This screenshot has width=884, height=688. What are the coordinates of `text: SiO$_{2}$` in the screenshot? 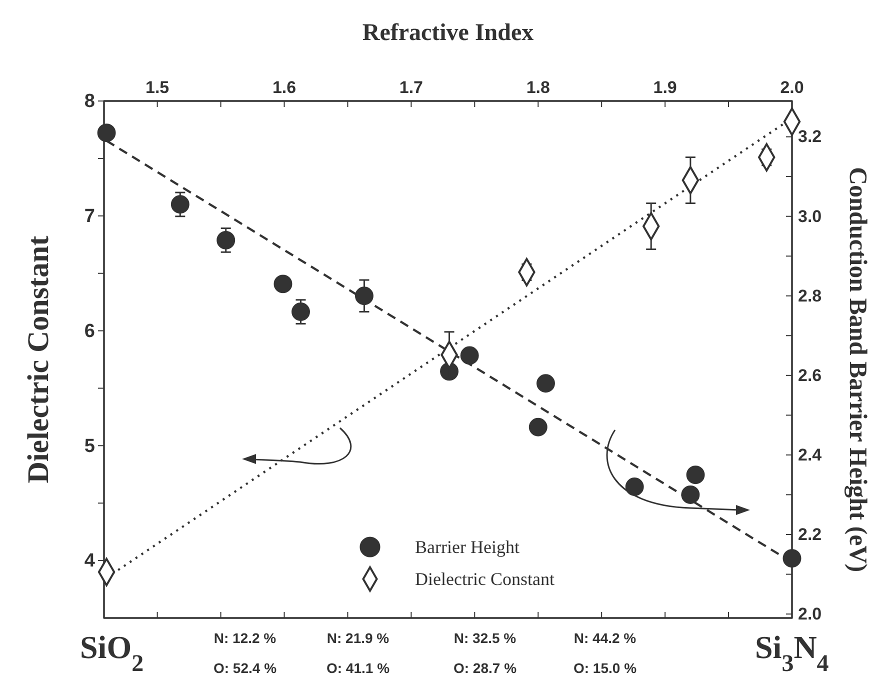 It's located at (112, 653).